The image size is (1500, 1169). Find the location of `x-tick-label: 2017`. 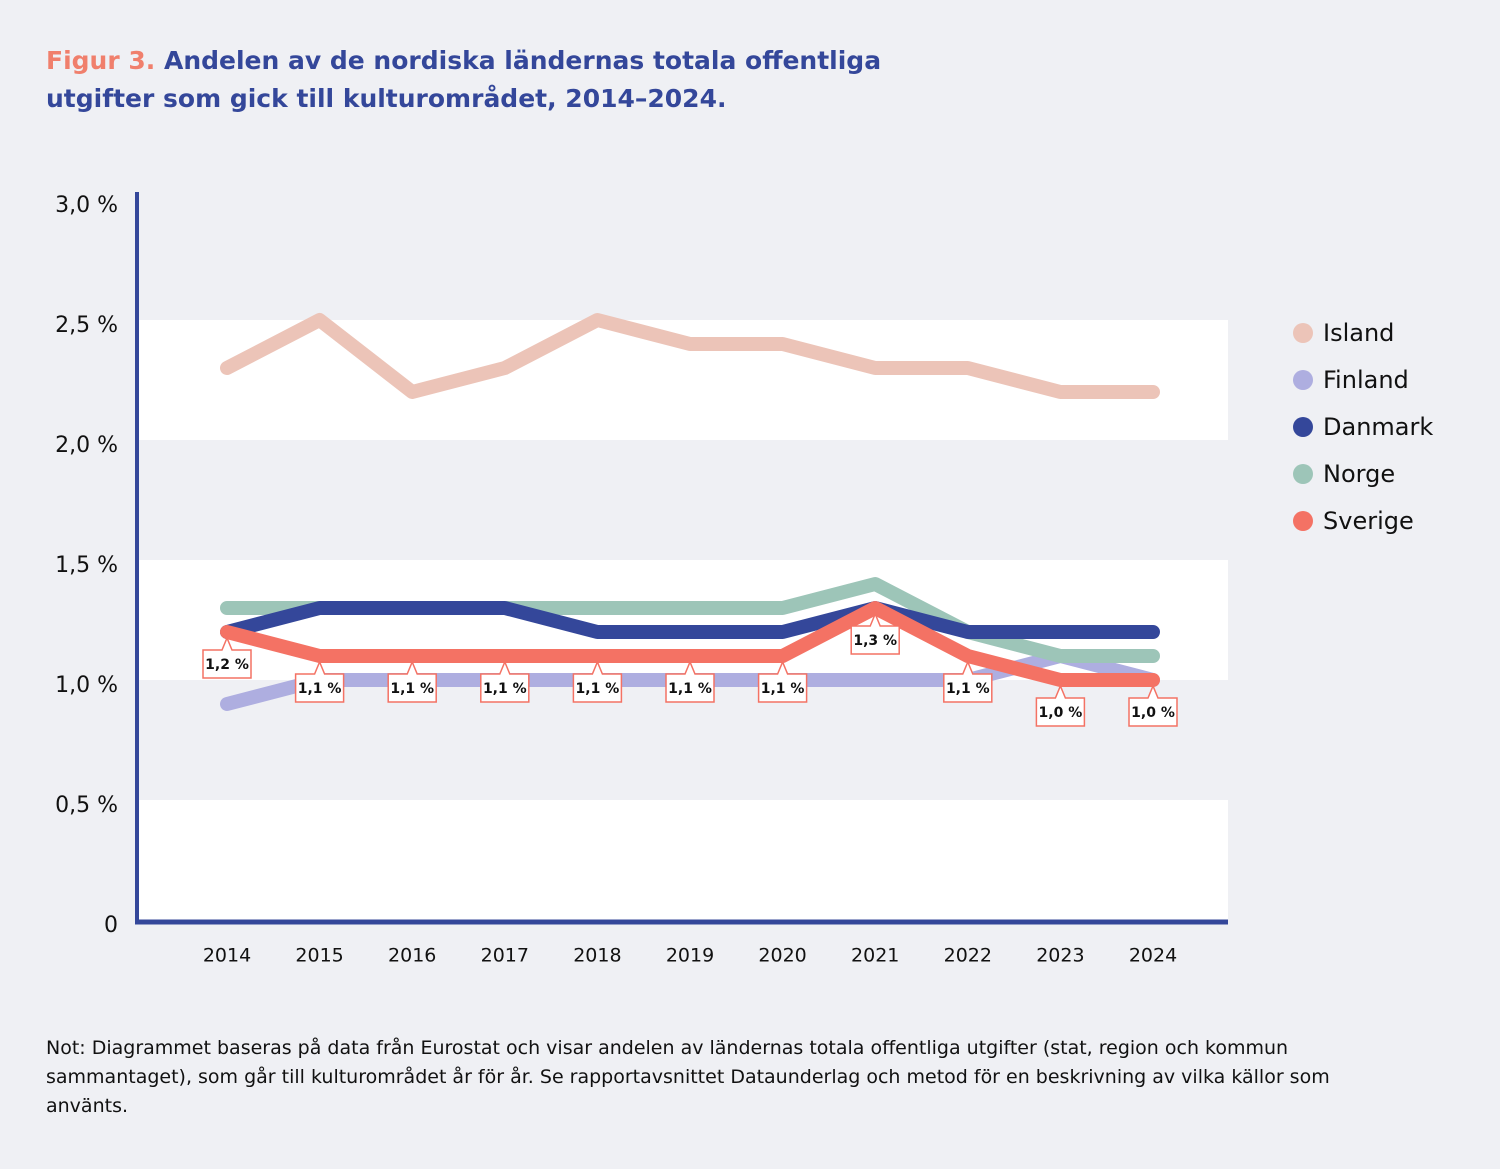

x-tick-label: 2017 is located at coordinates (505, 956).